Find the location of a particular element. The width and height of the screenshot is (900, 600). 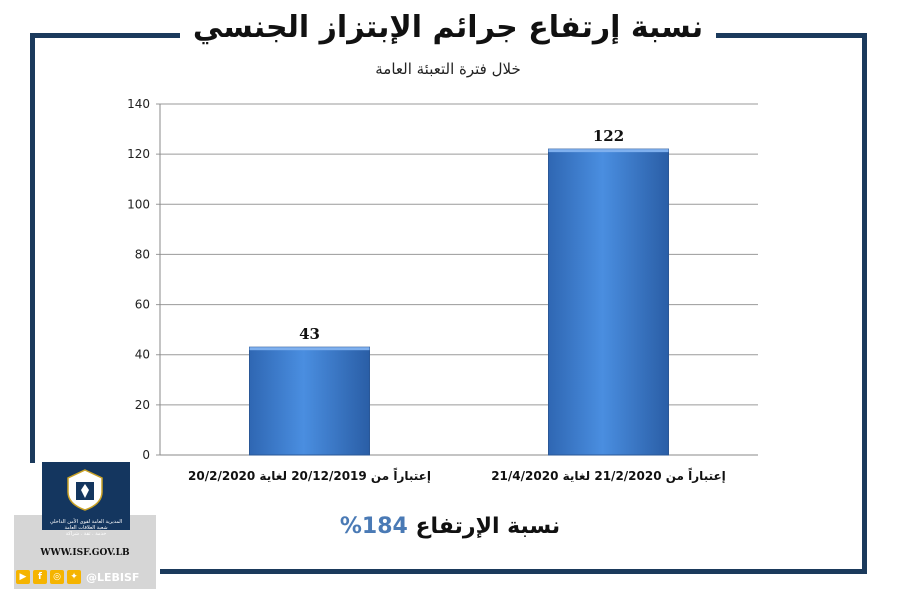

frame-right is located at coordinates (864, 303).